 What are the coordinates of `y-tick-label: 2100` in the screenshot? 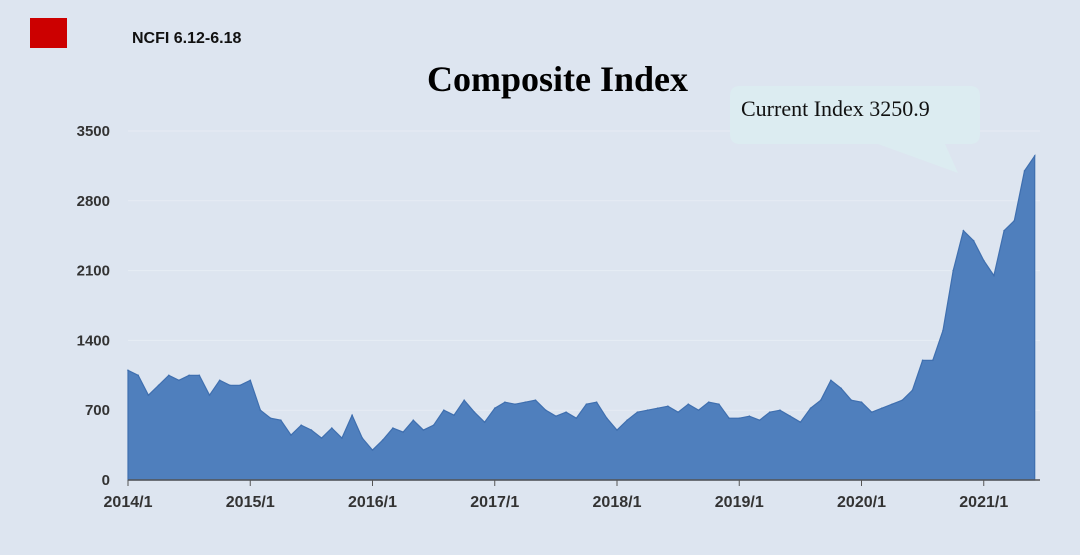 It's located at (93, 271).